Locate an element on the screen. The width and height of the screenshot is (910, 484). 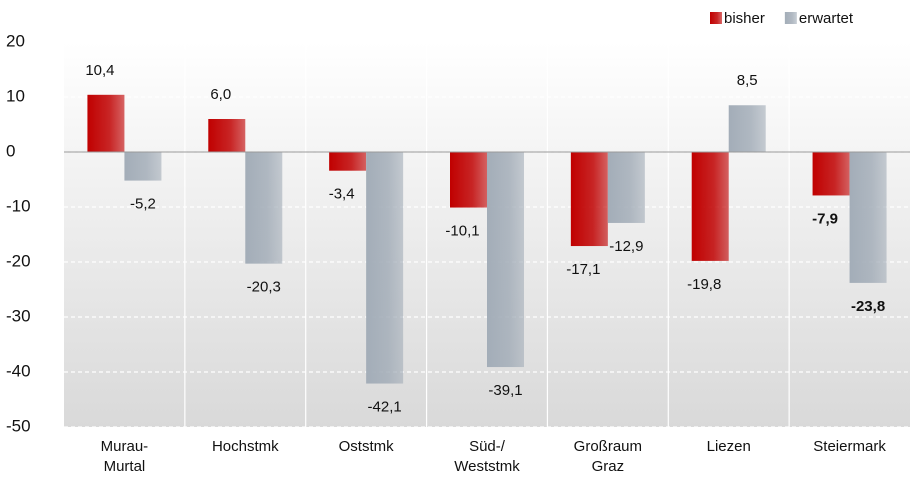
legend-label: erwartet is located at coordinates (826, 18).